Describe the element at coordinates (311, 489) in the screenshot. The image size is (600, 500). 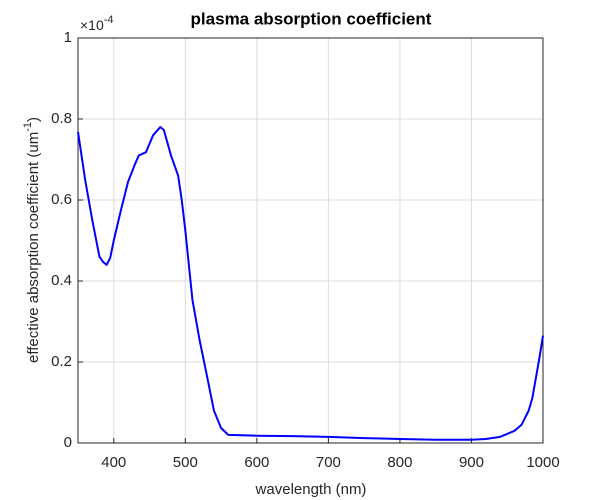
I see `x-axis-label: wavelength (nm)` at that location.